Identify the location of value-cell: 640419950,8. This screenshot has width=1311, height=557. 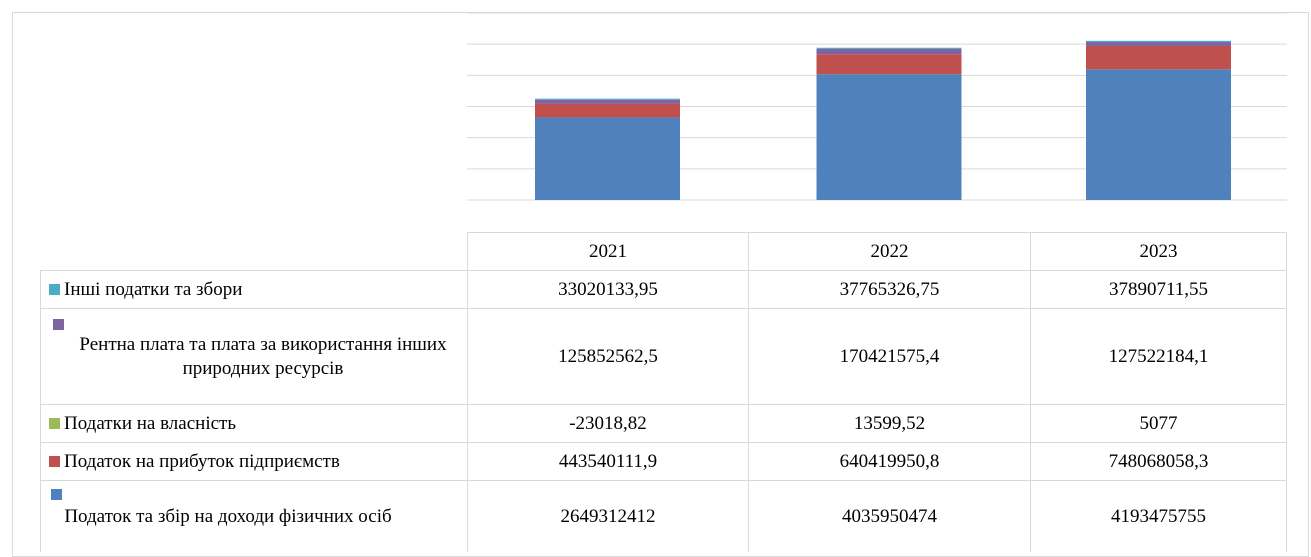
(889, 461).